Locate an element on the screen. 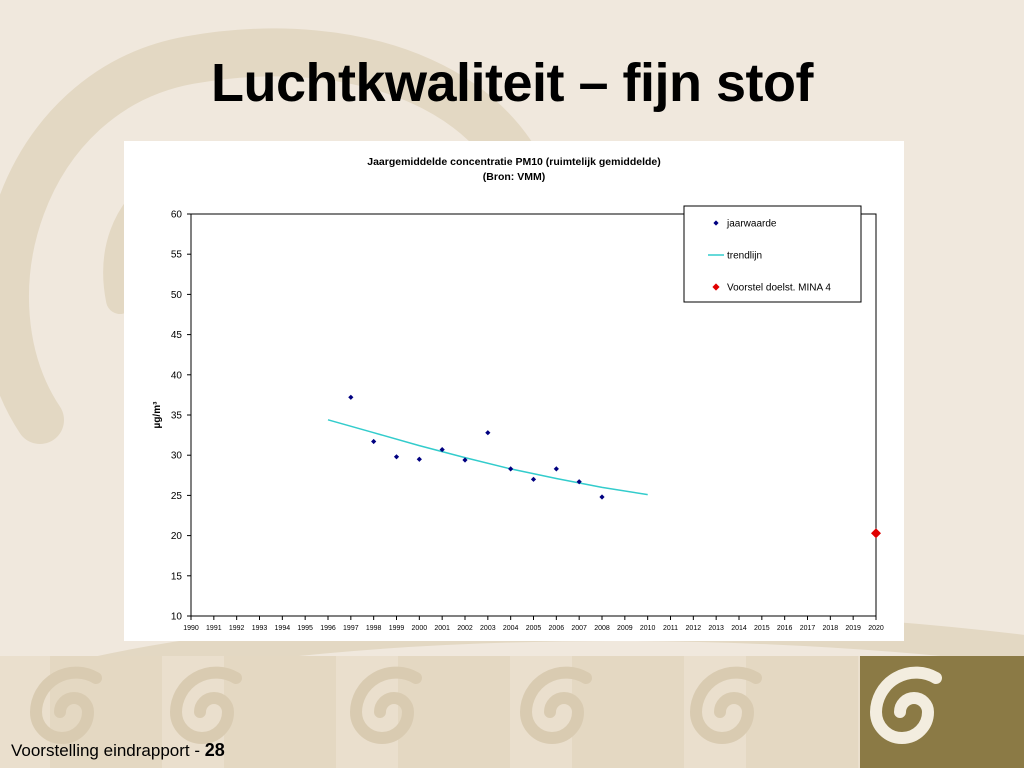 This screenshot has height=768, width=1024. y-tick-label: 50 is located at coordinates (177, 295).